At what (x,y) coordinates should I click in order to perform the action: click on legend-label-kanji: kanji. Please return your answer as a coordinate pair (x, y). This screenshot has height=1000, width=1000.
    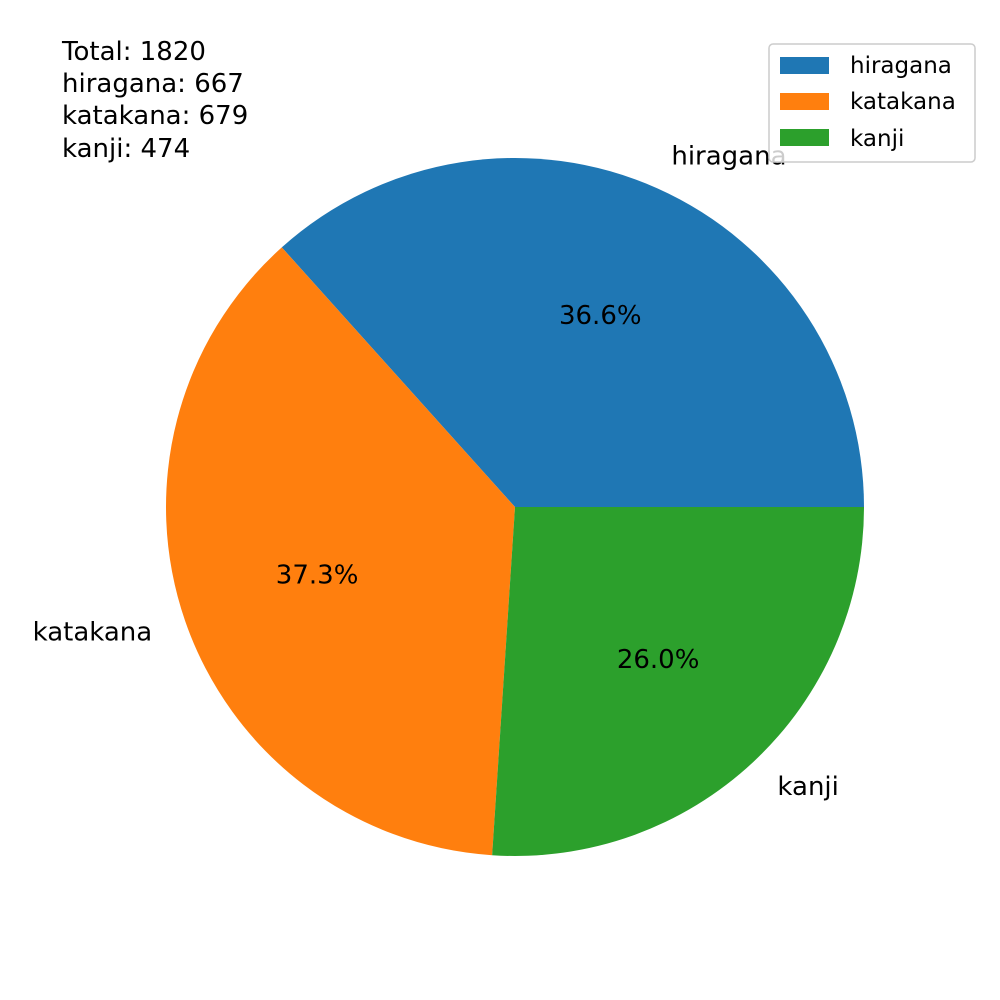
    Looking at the image, I should click on (877, 139).